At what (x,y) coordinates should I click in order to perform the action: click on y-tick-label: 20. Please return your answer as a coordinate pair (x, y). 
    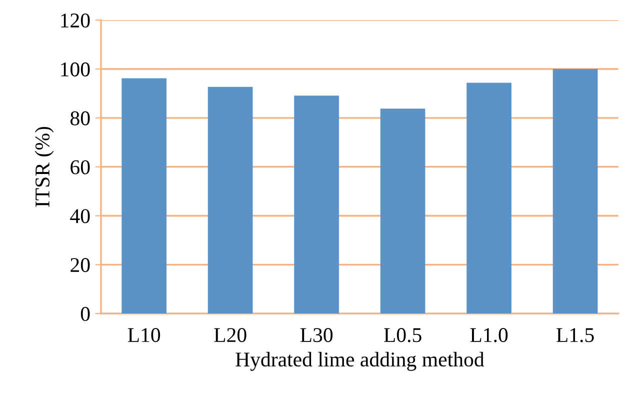
    Looking at the image, I should click on (80, 265).